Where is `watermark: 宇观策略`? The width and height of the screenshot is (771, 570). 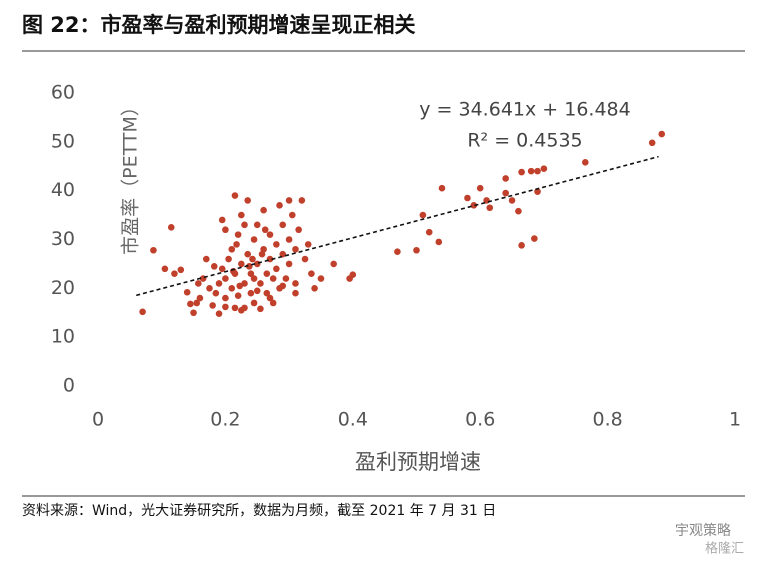
watermark: 宇观策略 is located at coordinates (703, 530).